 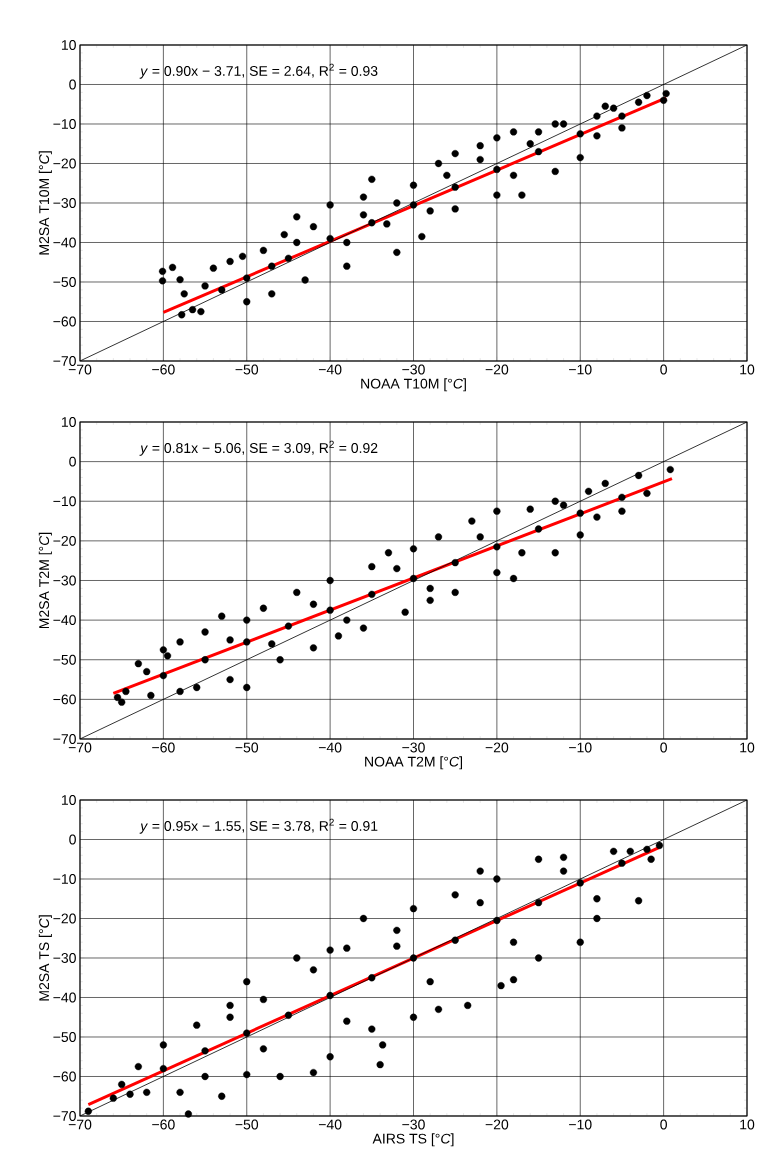 I want to click on annotation: y = 0.95x − 1.55, SE = 3.78, R$^{2}$ = 0.91, so click(x=258, y=826).